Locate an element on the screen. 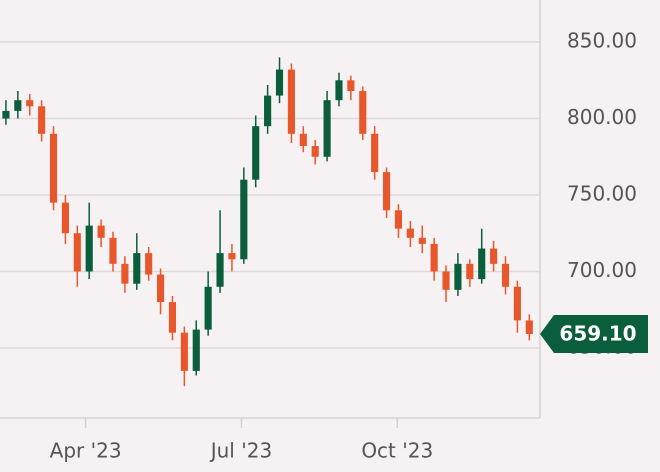 The height and width of the screenshot is (472, 660). y-tick-label: 850.00 is located at coordinates (602, 41).